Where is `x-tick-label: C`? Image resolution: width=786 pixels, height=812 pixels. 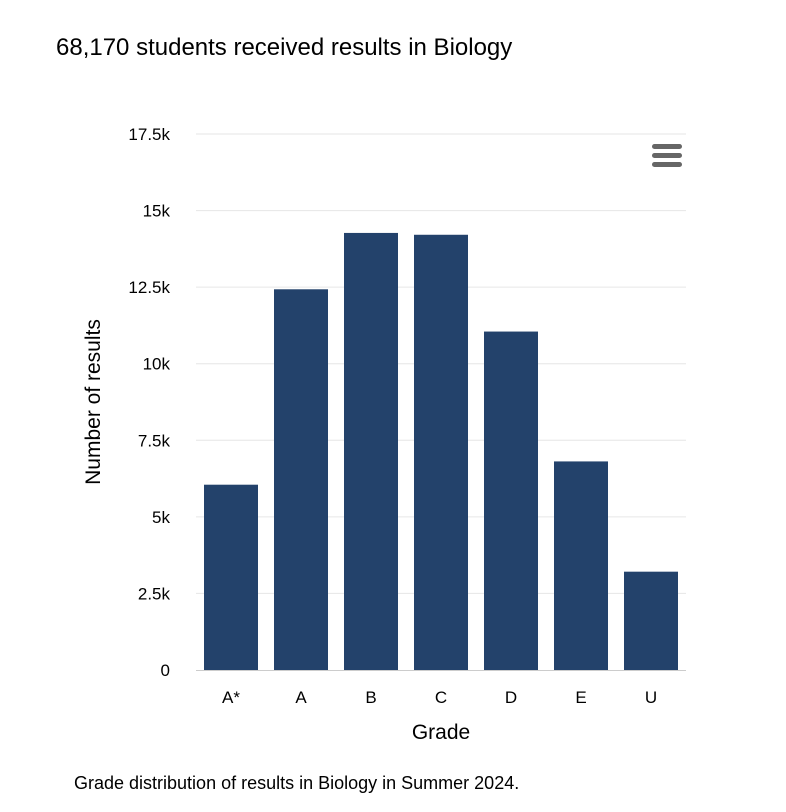
x-tick-label: C is located at coordinates (441, 697).